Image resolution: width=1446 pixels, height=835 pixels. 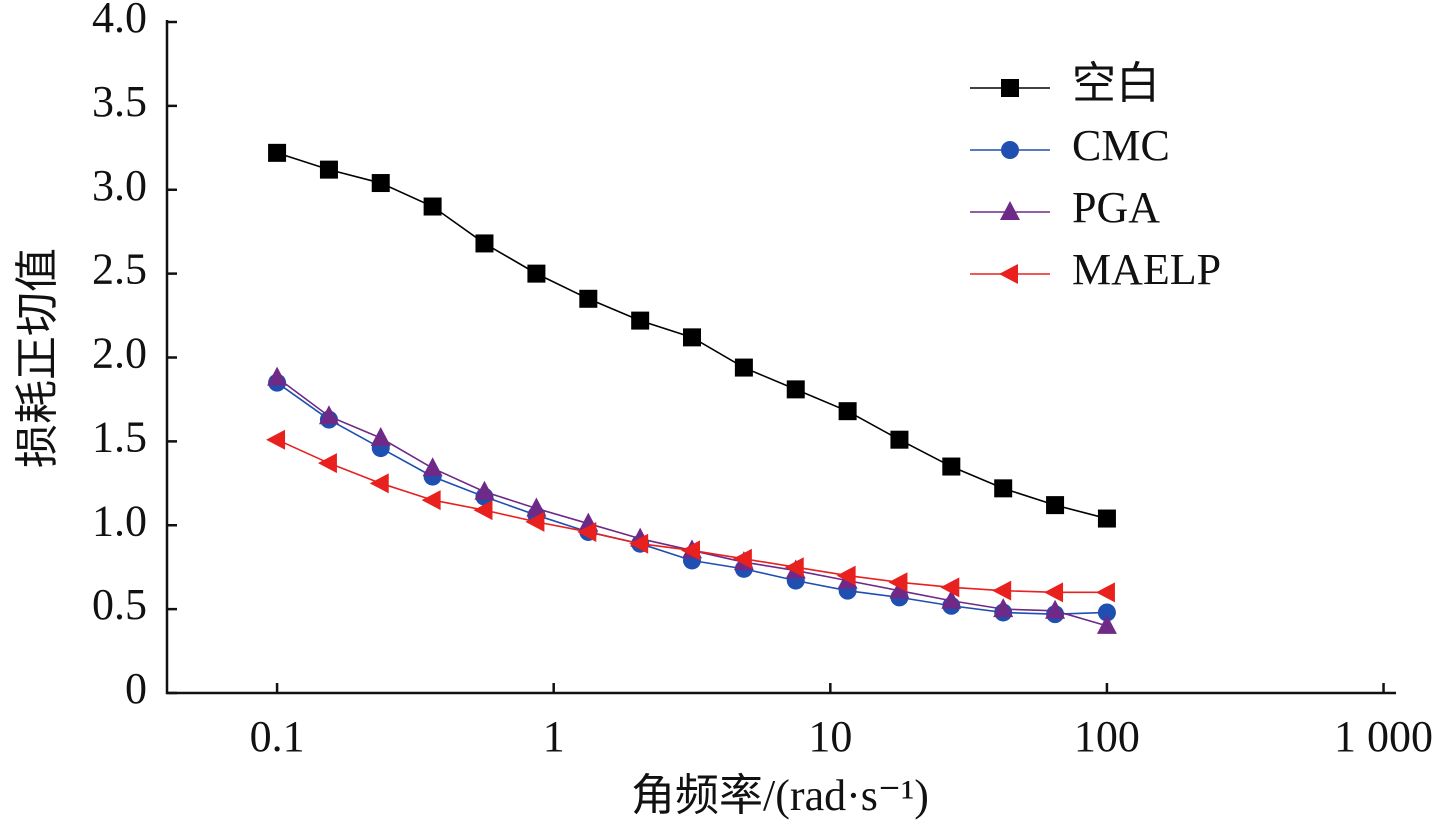 I want to click on x-tick-label: 10, so click(x=830, y=736).